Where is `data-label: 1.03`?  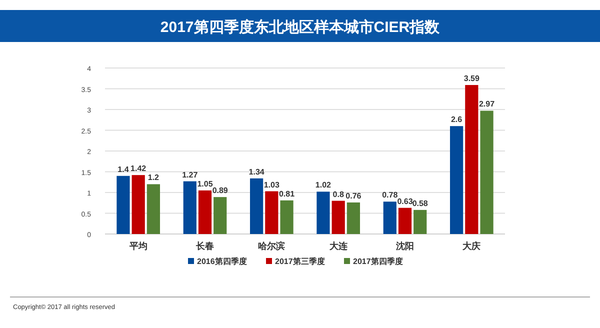
data-label: 1.03 is located at coordinates (272, 185).